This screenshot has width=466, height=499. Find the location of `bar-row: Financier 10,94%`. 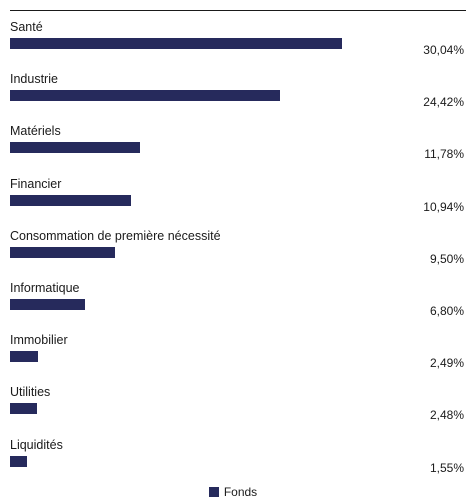

bar-row: Financier 10,94% is located at coordinates (233, 197).